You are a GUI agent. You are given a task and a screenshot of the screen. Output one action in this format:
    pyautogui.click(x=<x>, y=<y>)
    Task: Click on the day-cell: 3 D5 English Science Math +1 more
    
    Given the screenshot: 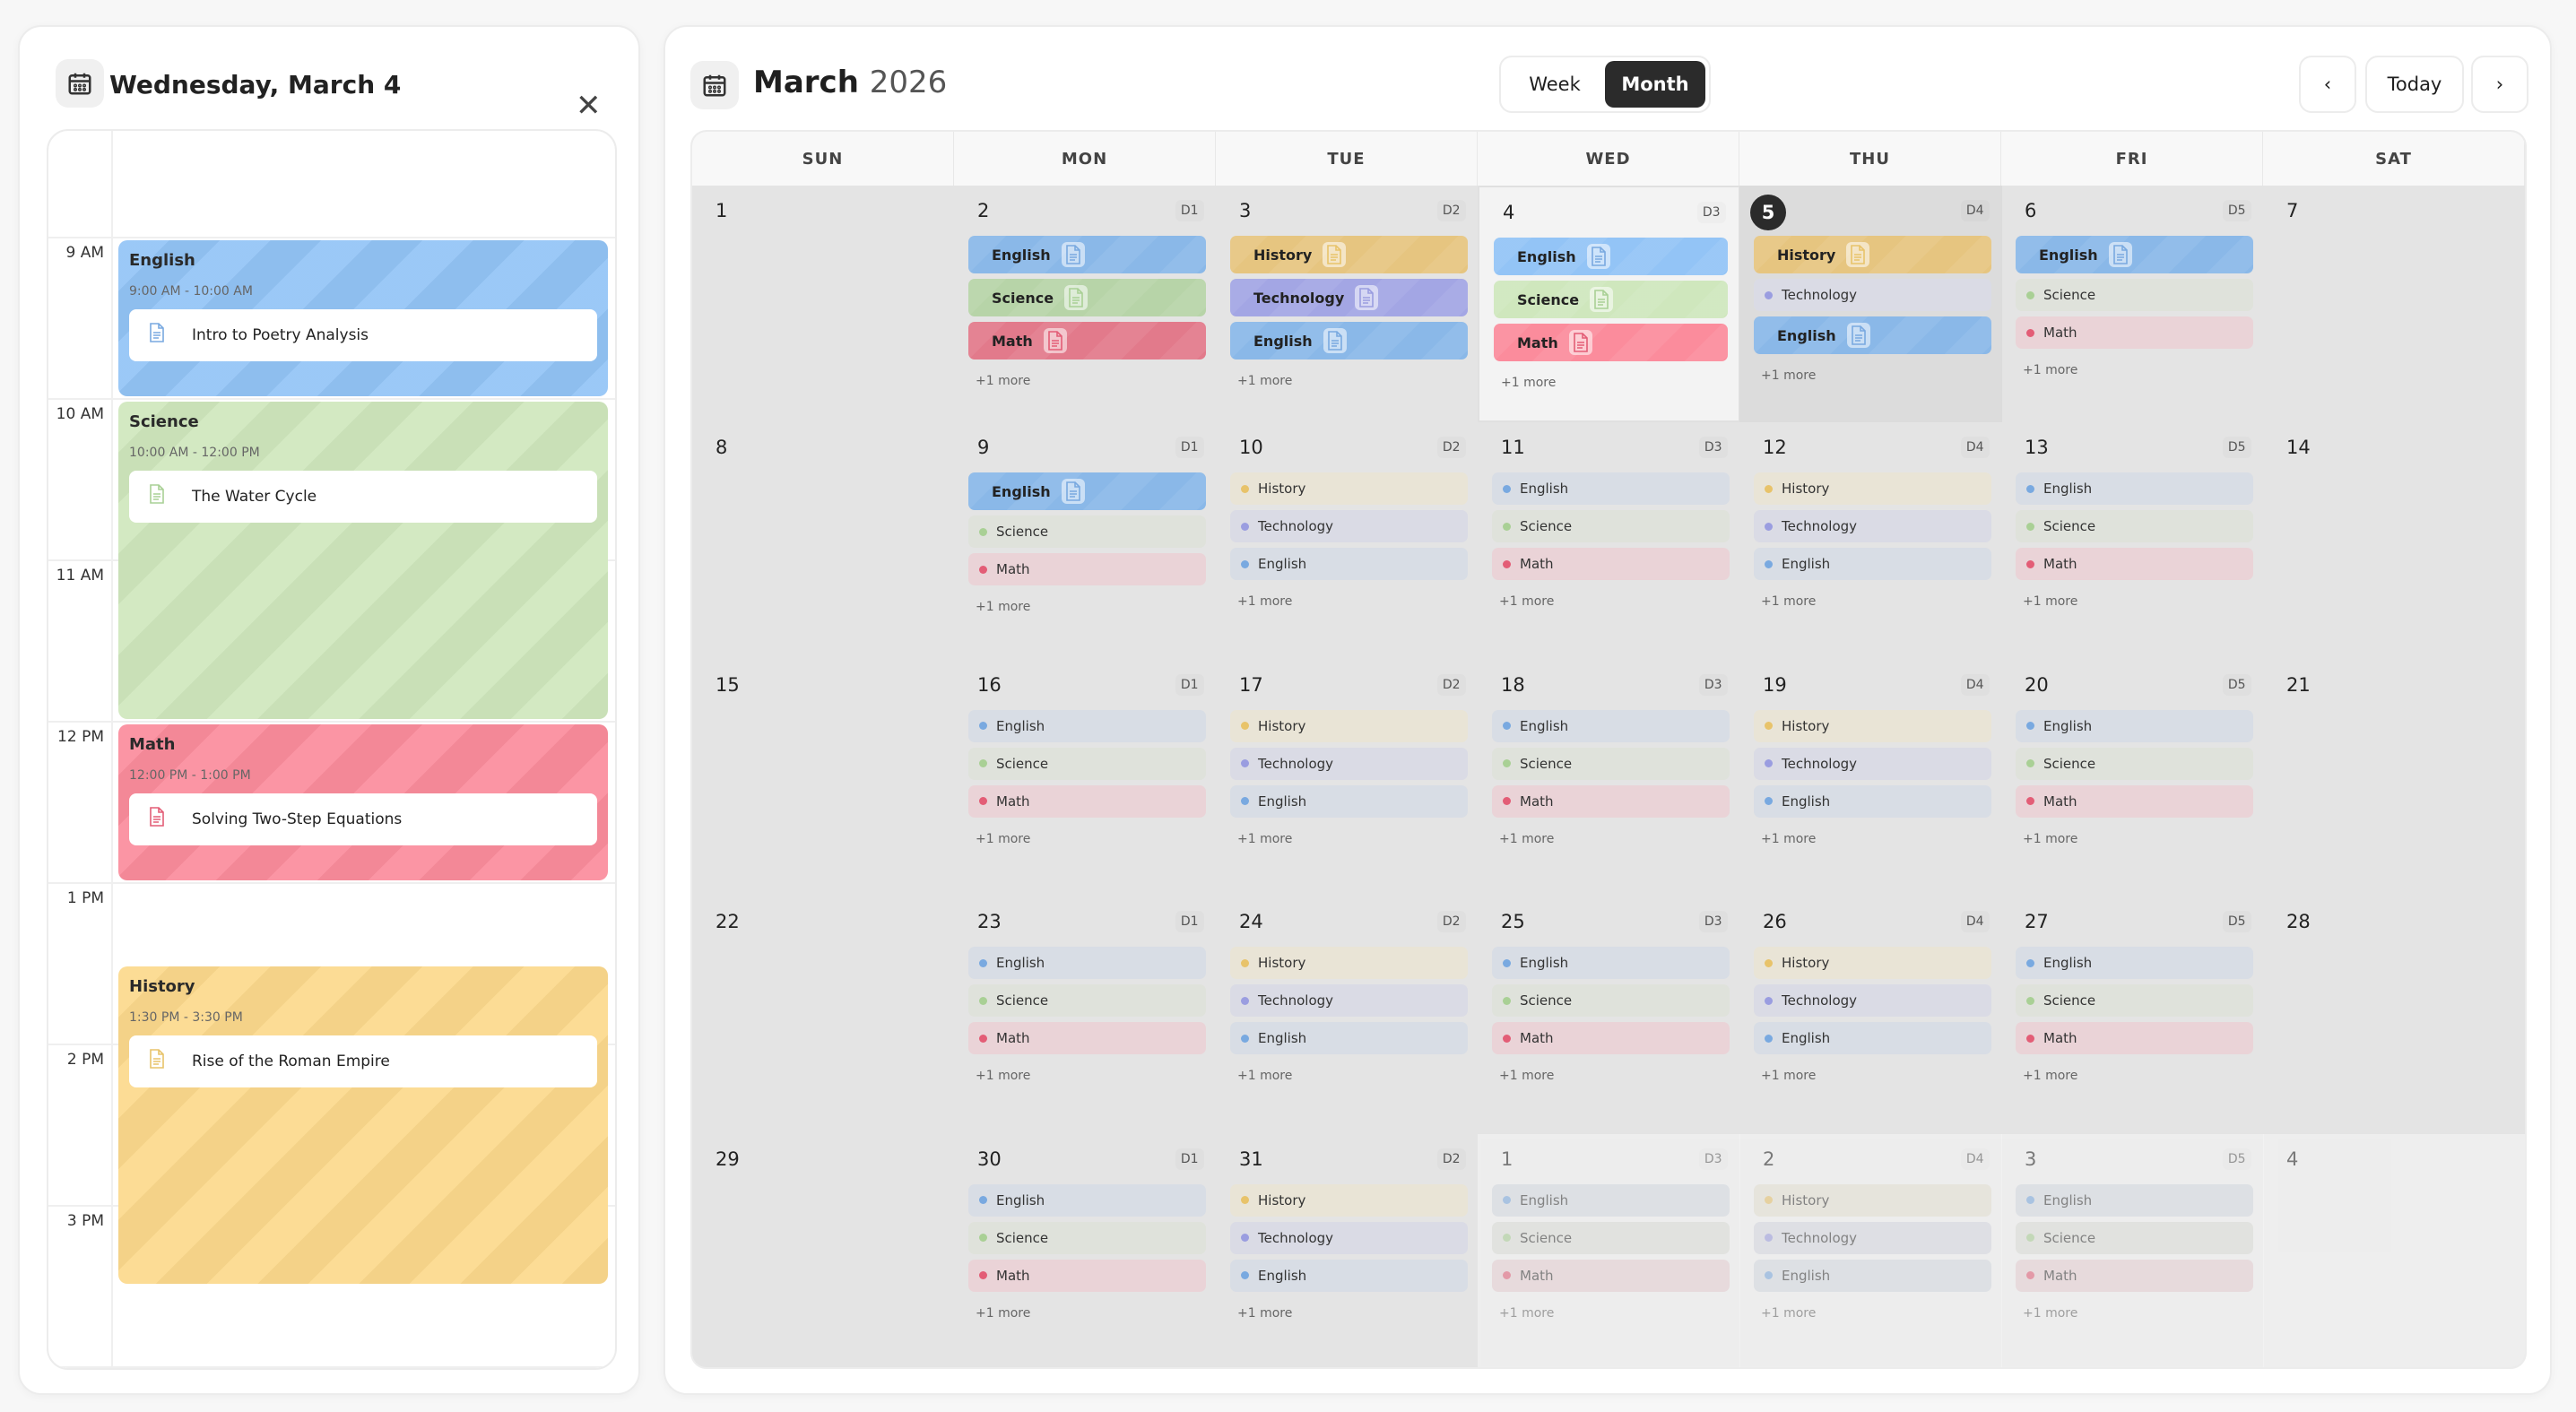 What is the action you would take?
    pyautogui.click(x=2132, y=1250)
    